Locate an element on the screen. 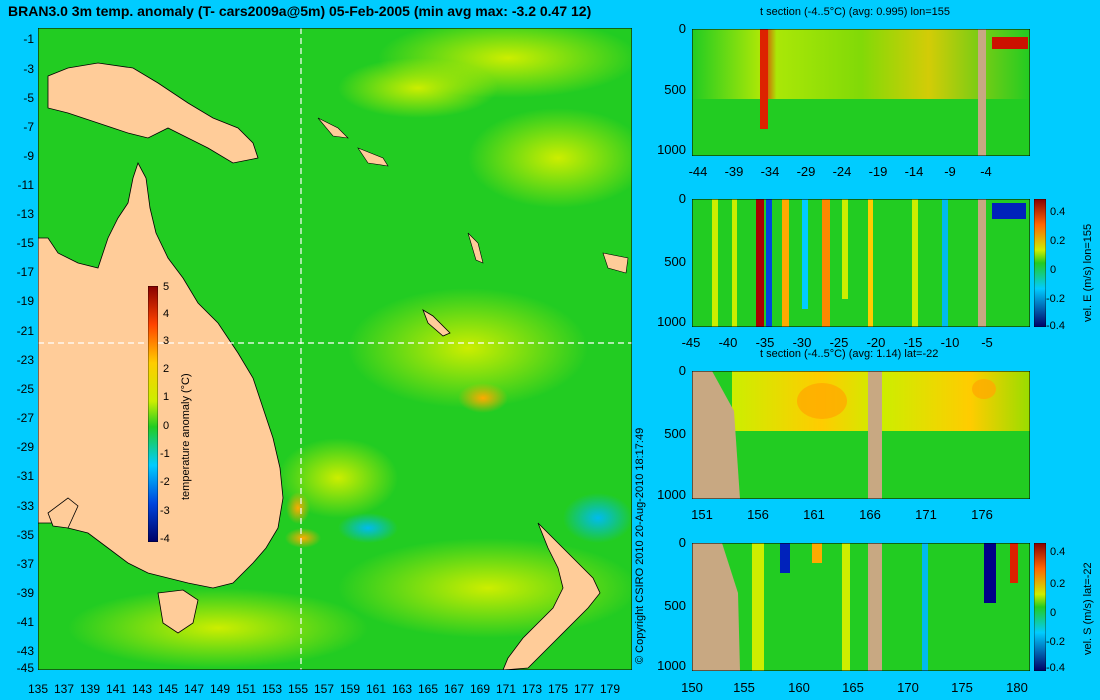  section-1-x-tick: -9 is located at coordinates (950, 171).